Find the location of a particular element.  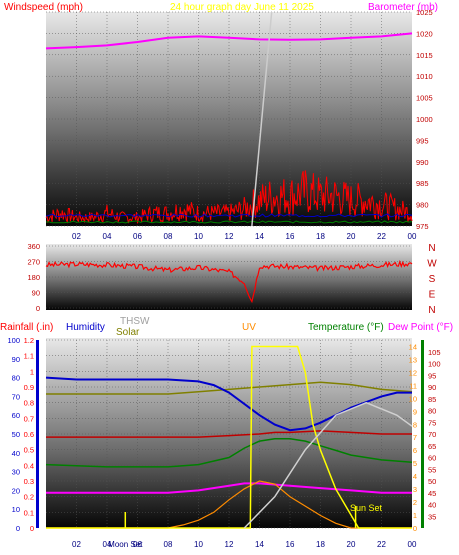

barometer-tick: 1020 is located at coordinates (424, 33).